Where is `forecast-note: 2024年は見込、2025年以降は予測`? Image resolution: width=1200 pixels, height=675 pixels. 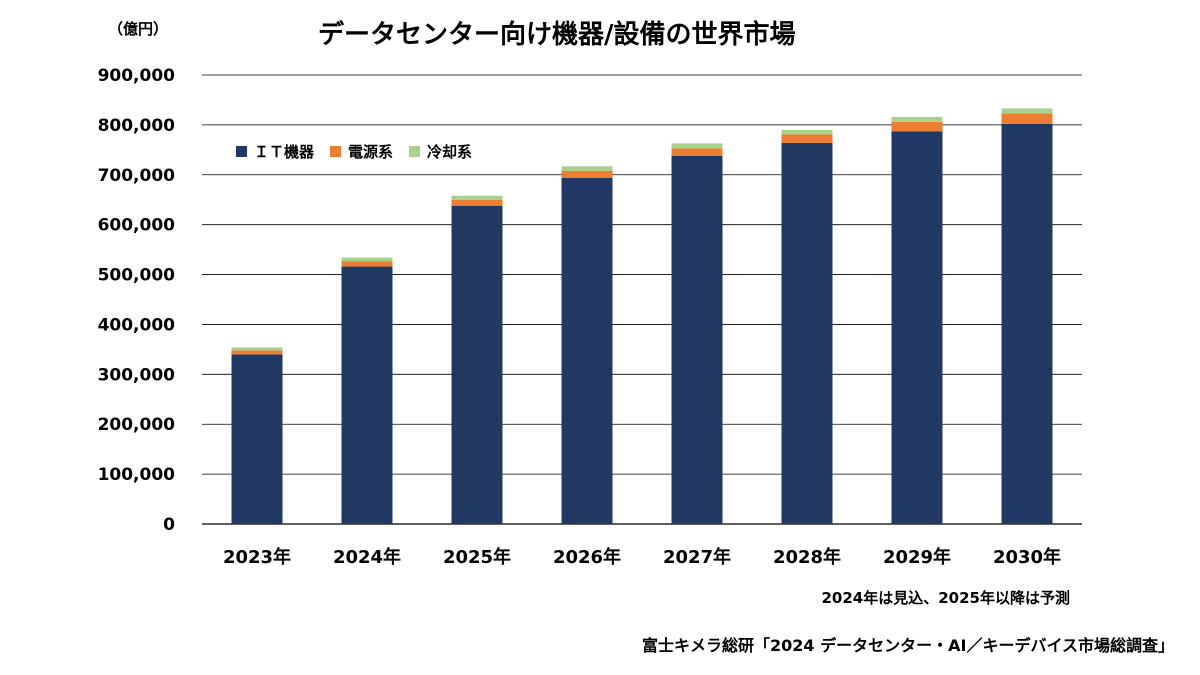
forecast-note: 2024年は見込、2025年以降は予測 is located at coordinates (946, 598).